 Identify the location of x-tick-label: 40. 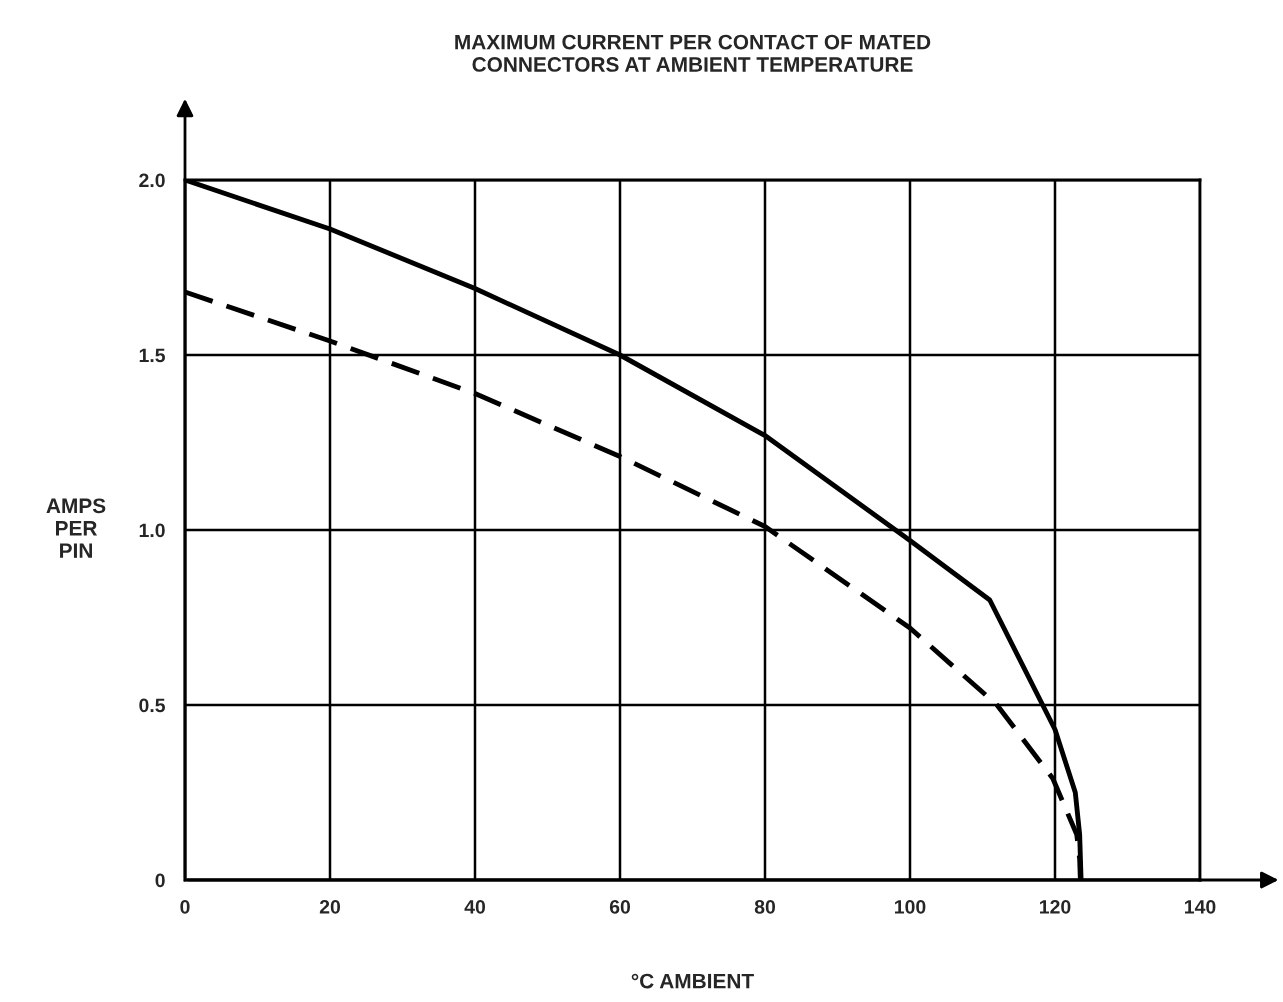
(475, 906).